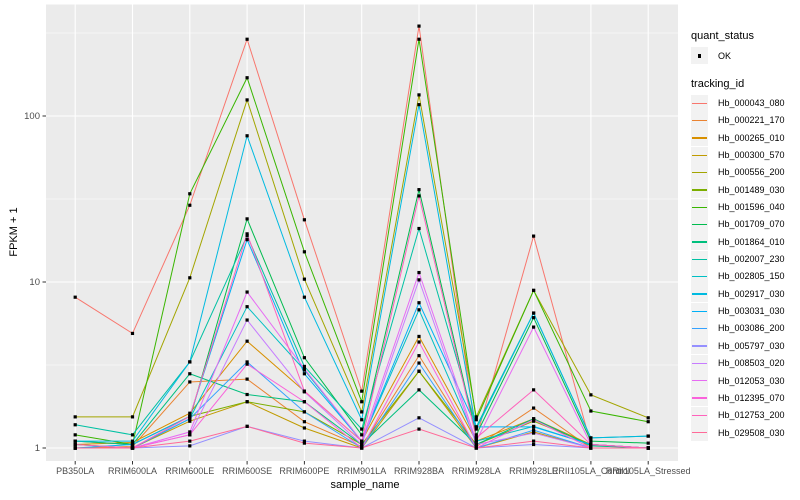 Image resolution: width=800 pixels, height=500 pixels. I want to click on x-tick-label: RRIM928LA, so click(476, 471).